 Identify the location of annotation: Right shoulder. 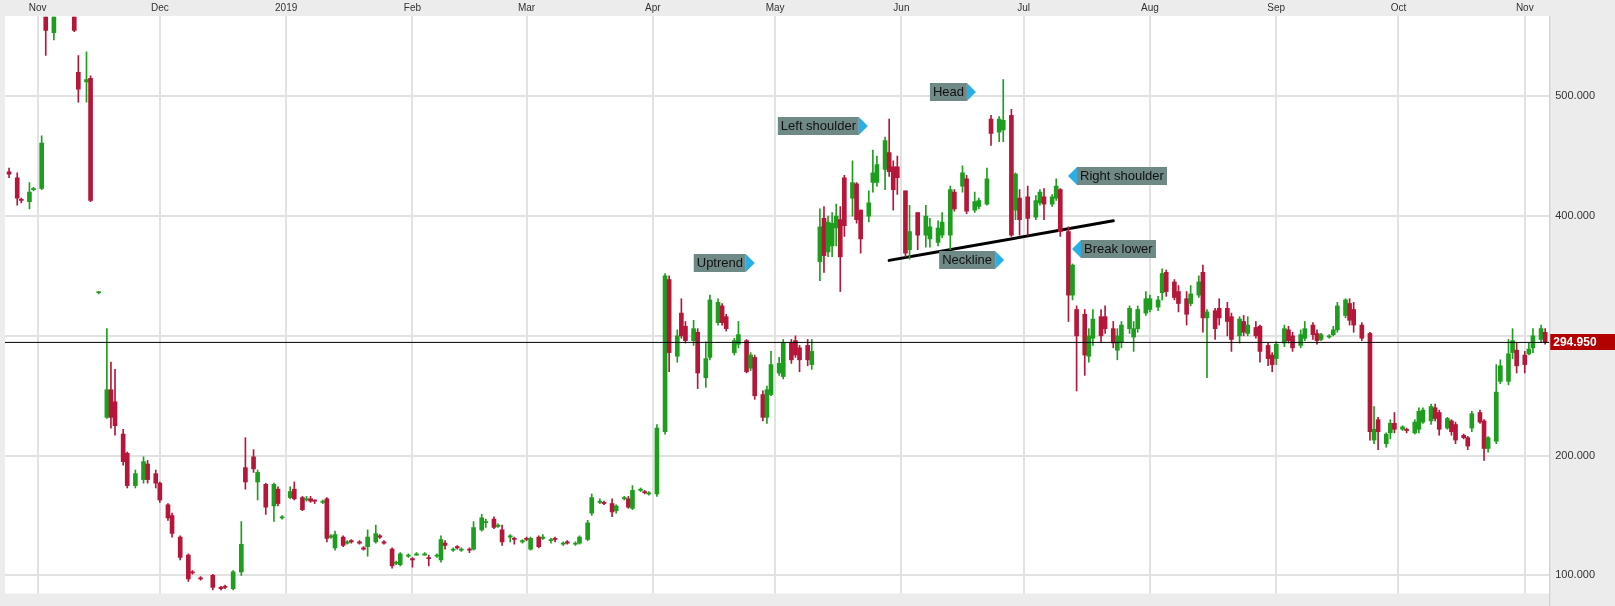
(1122, 176).